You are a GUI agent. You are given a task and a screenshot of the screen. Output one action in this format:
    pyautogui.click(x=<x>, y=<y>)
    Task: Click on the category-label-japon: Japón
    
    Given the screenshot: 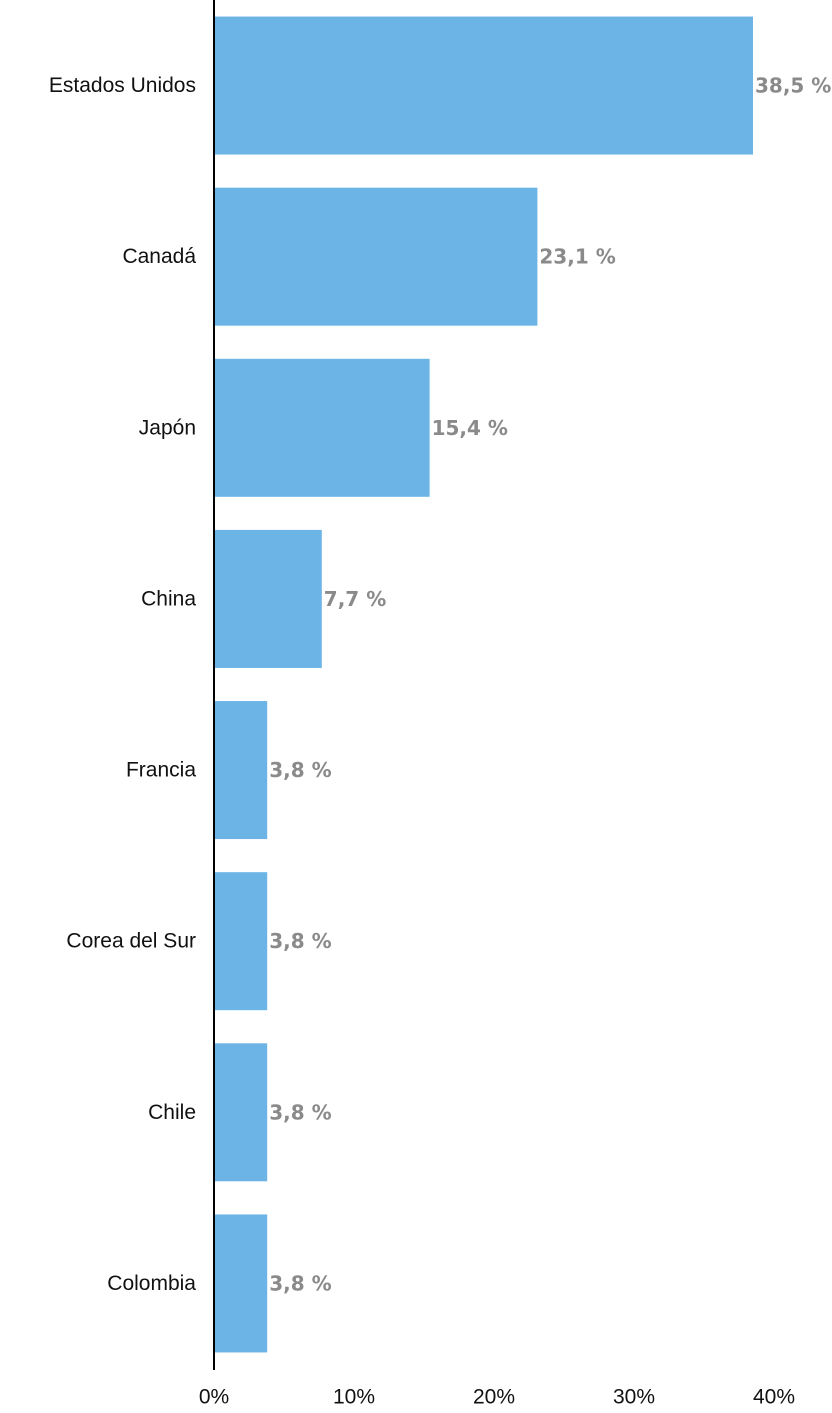 What is the action you would take?
    pyautogui.click(x=167, y=427)
    